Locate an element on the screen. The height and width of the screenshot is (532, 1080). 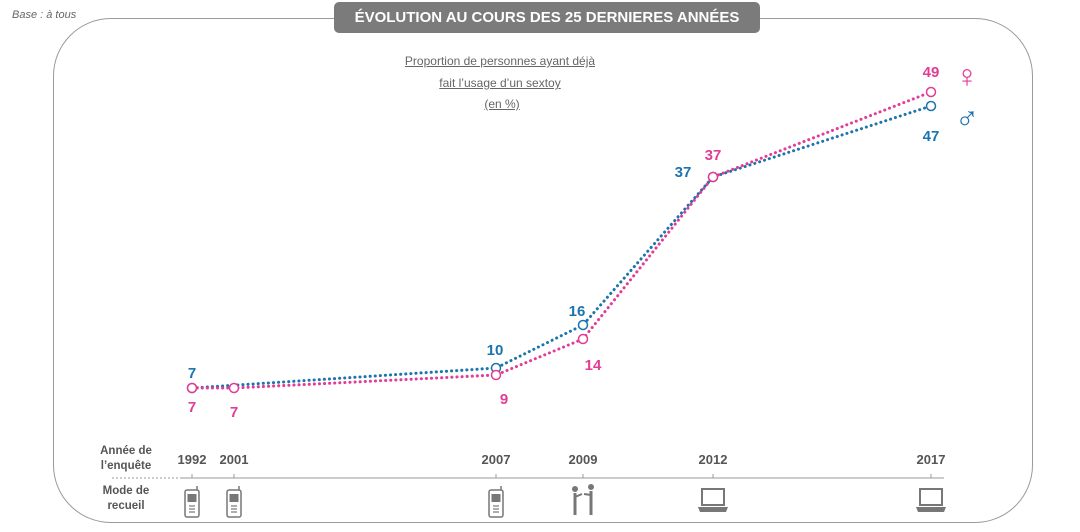
male-data-label: 7 is located at coordinates (192, 373).